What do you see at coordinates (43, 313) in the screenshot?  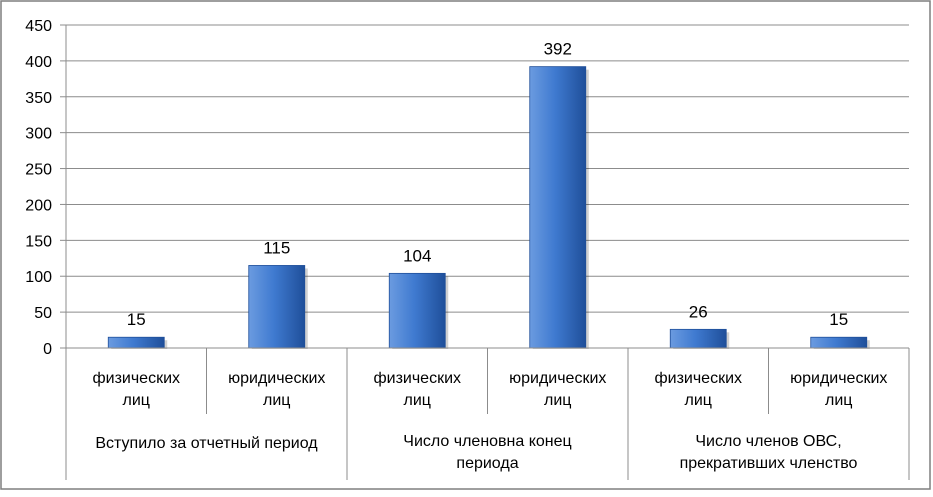 I see `y-tick-label: 50` at bounding box center [43, 313].